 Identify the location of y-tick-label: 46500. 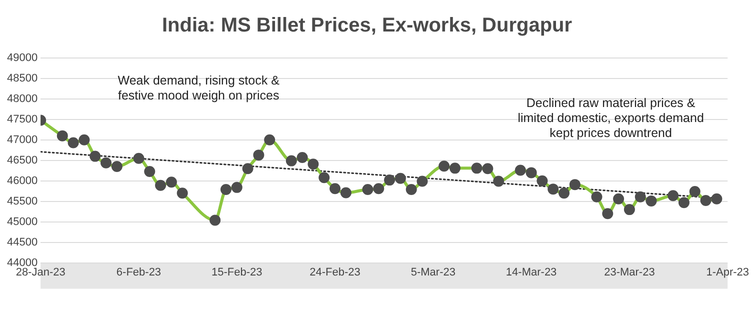
(22, 160).